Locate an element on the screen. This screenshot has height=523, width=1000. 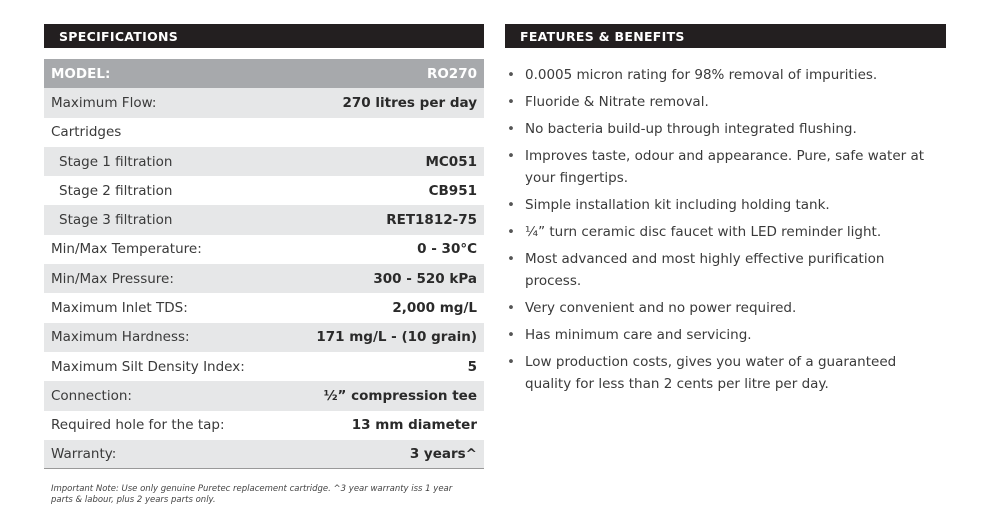
spec-label: Min/Max Temperature: is located at coordinates (126, 249).